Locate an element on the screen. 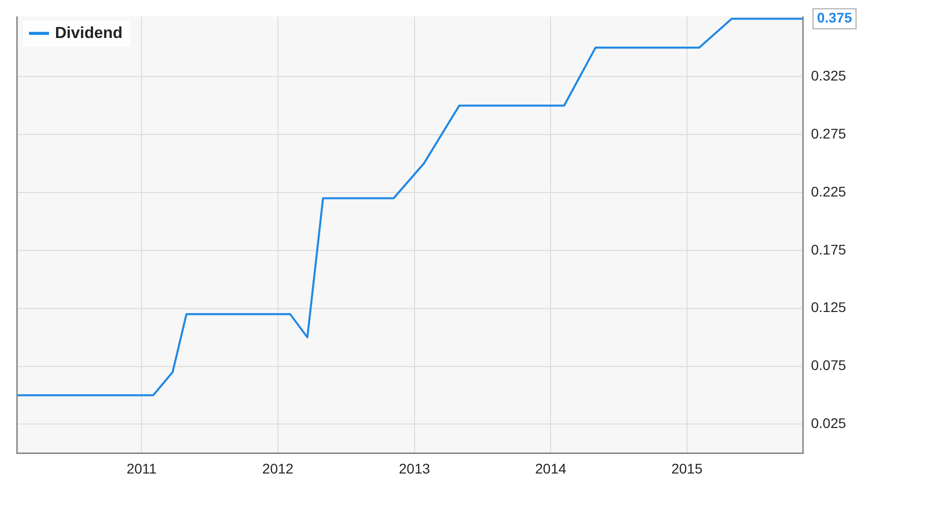 This screenshot has width=931, height=506. y-tick-label: 0.025 is located at coordinates (828, 423).